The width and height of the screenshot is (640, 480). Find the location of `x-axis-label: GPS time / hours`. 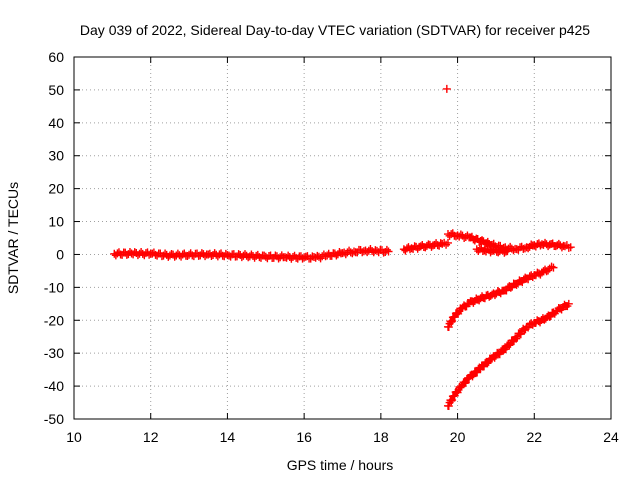

x-axis-label: GPS time / hours is located at coordinates (340, 465).